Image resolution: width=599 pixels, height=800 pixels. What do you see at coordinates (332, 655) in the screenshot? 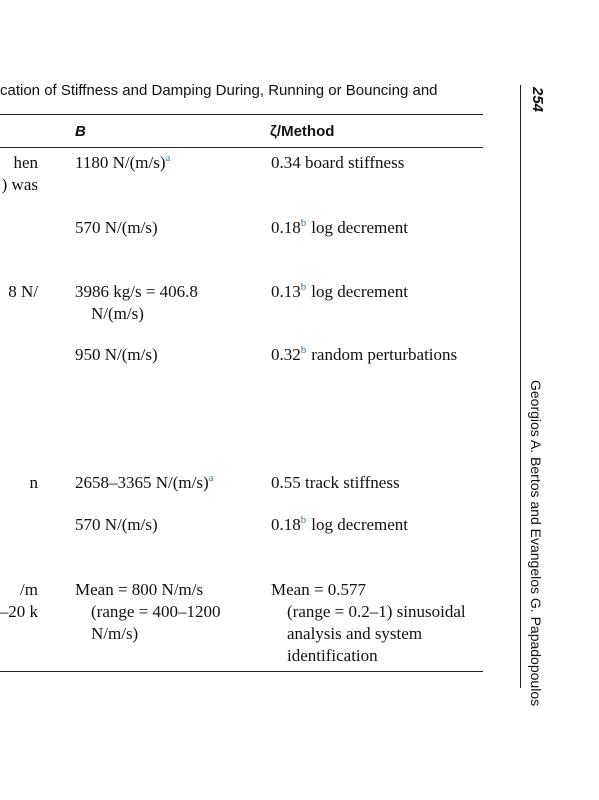
I see `cell-text: identification` at bounding box center [332, 655].